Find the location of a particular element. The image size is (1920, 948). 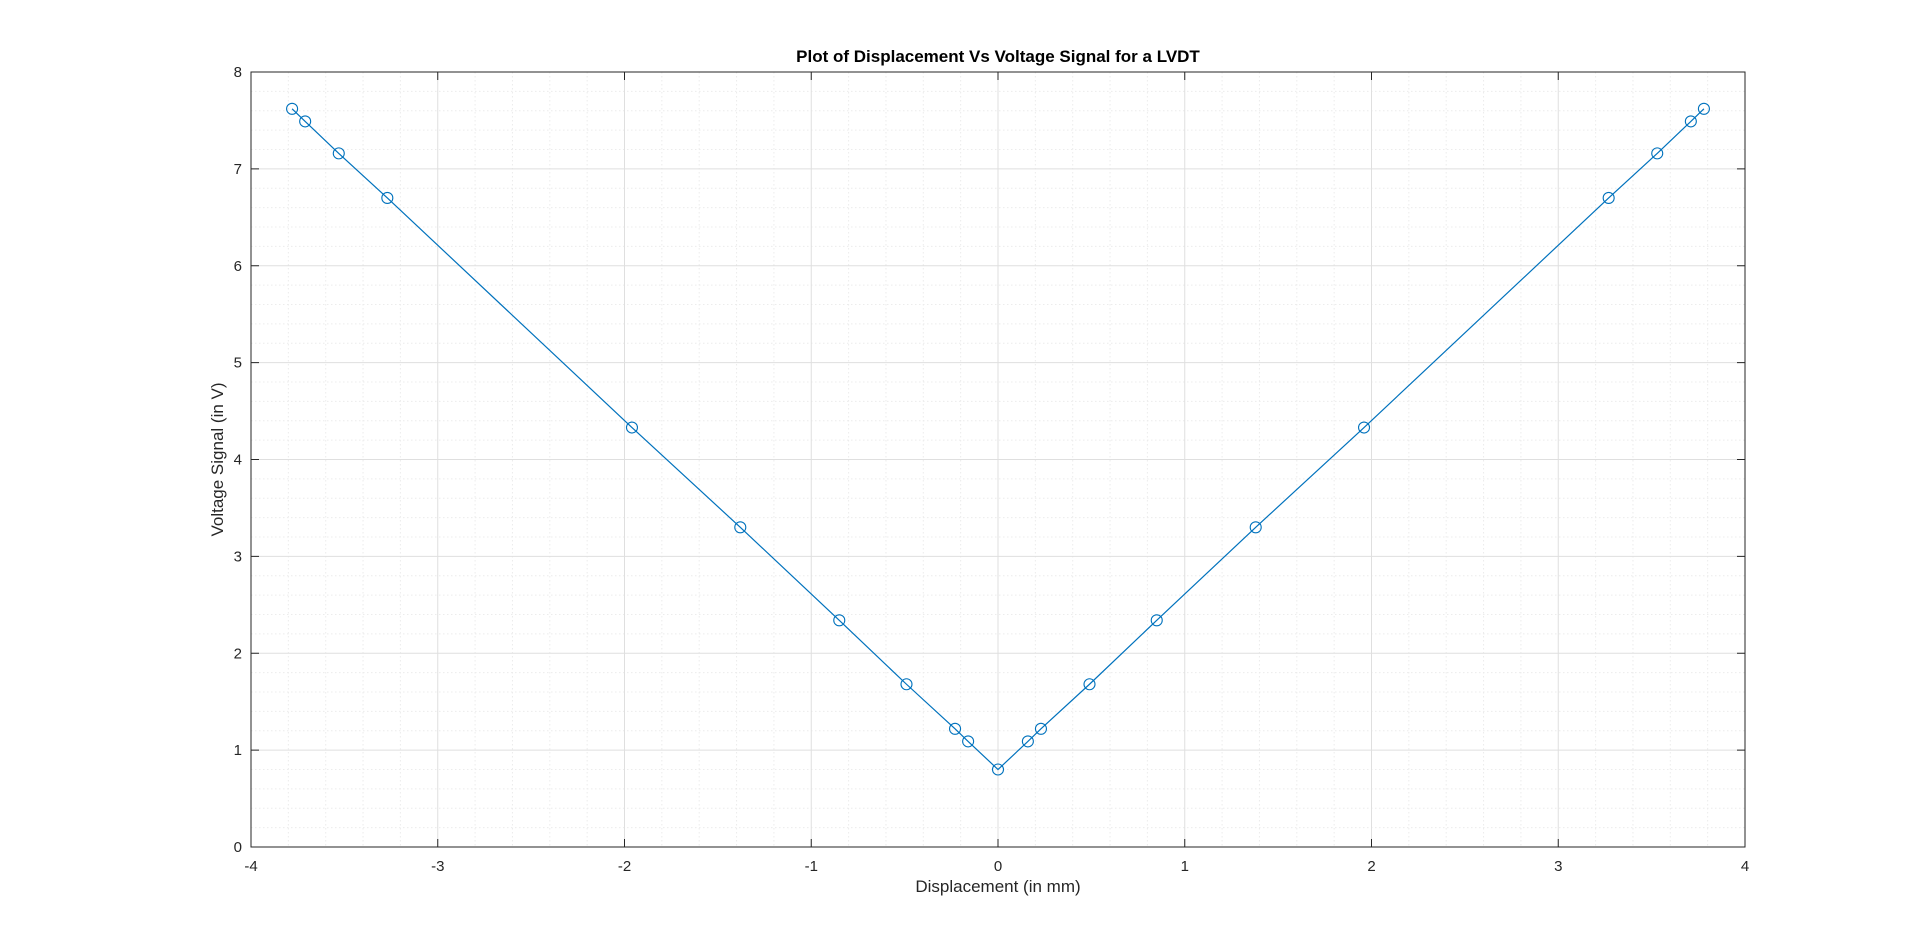

x-tick-label: -4 is located at coordinates (250, 866).